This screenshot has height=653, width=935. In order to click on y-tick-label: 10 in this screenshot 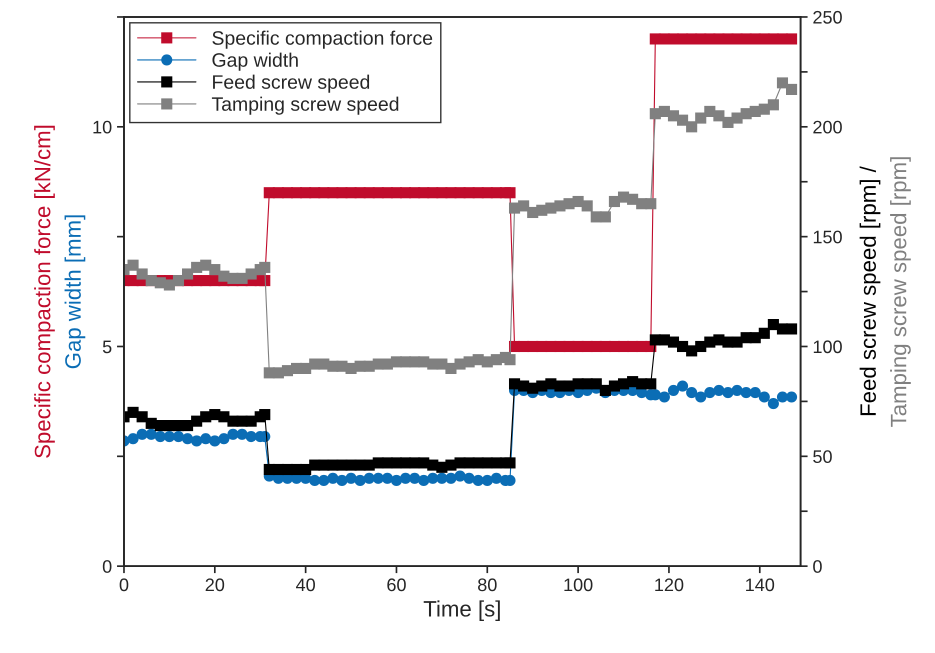, I will do `click(102, 127)`.